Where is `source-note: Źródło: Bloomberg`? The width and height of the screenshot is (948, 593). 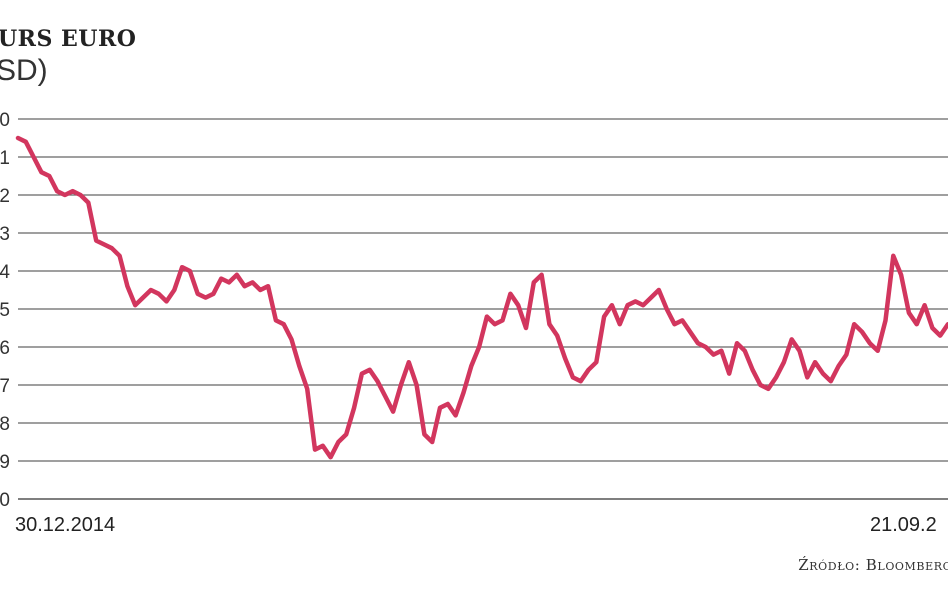
source-note: Źródło: Bloomberg is located at coordinates (873, 565).